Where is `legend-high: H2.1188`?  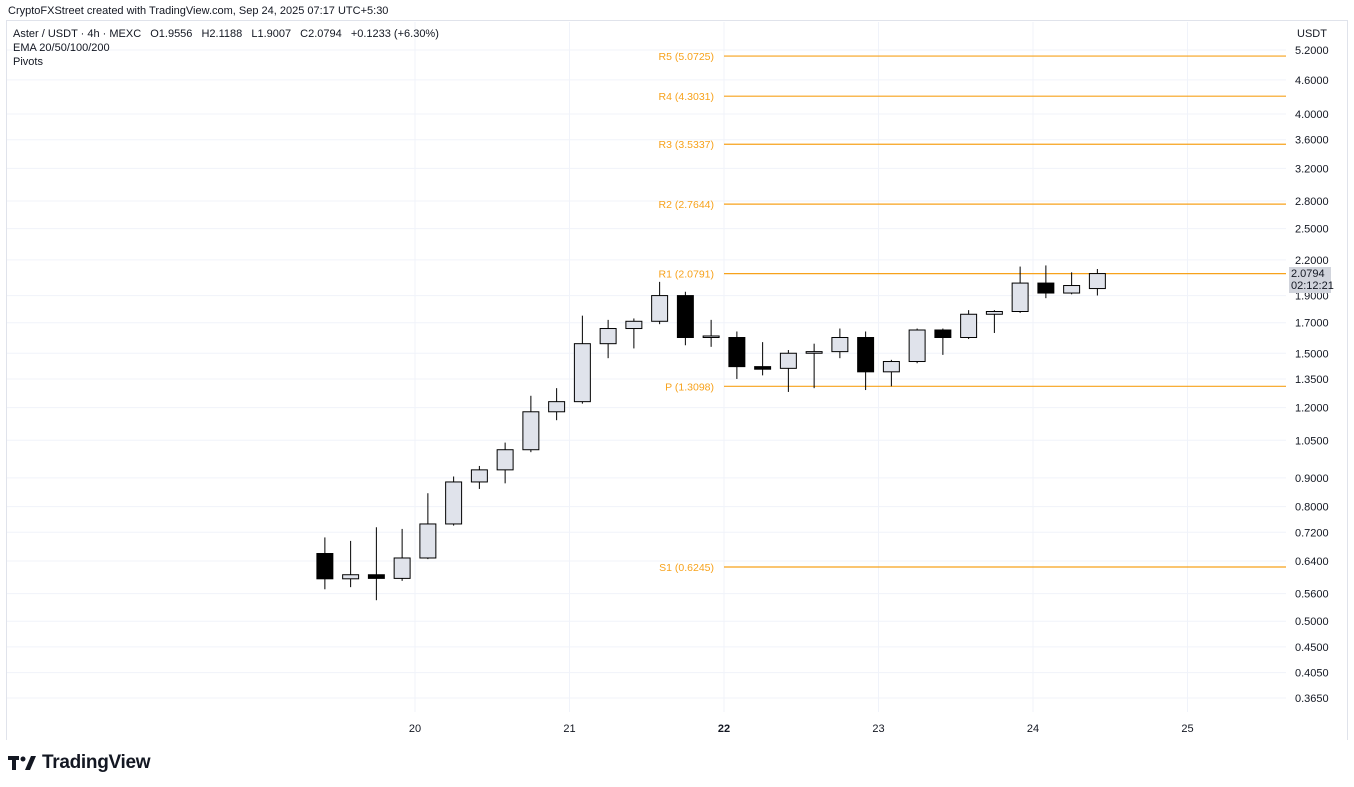
legend-high: H2.1188 is located at coordinates (222, 34).